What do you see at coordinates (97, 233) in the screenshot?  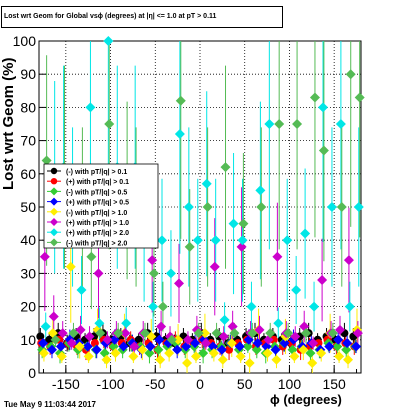 I see `legend-entry: (+) with pT/|q| > 2.0` at bounding box center [97, 233].